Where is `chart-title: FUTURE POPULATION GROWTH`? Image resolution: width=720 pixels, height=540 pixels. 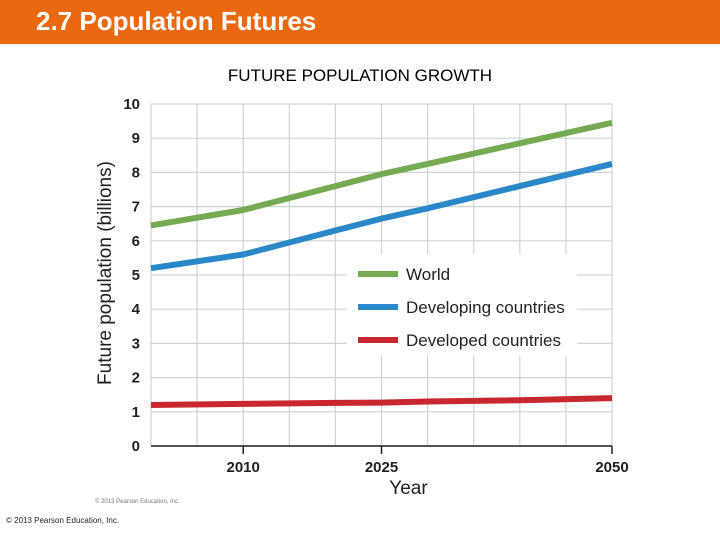
chart-title: FUTURE POPULATION GROWTH is located at coordinates (360, 75).